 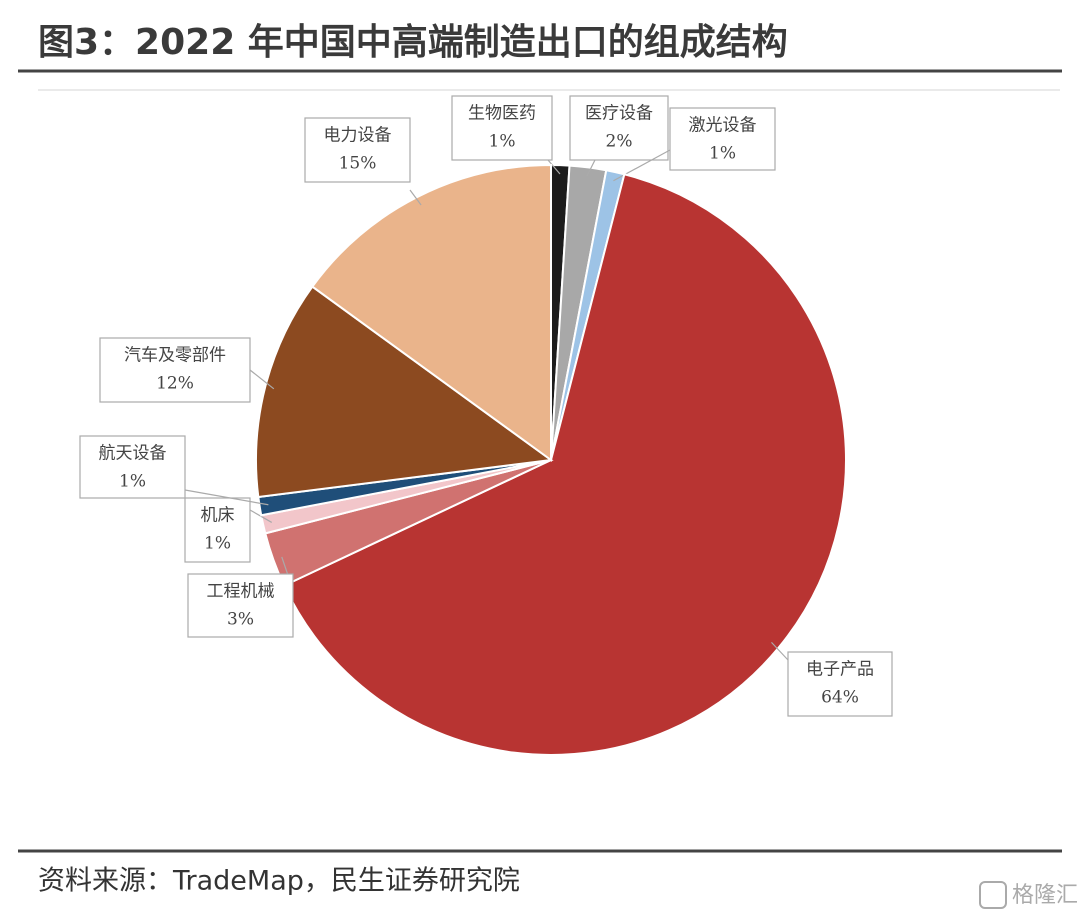 I want to click on chart-title: 图3：2022 年中国中高端制造出口的组成结构, so click(x=413, y=42).